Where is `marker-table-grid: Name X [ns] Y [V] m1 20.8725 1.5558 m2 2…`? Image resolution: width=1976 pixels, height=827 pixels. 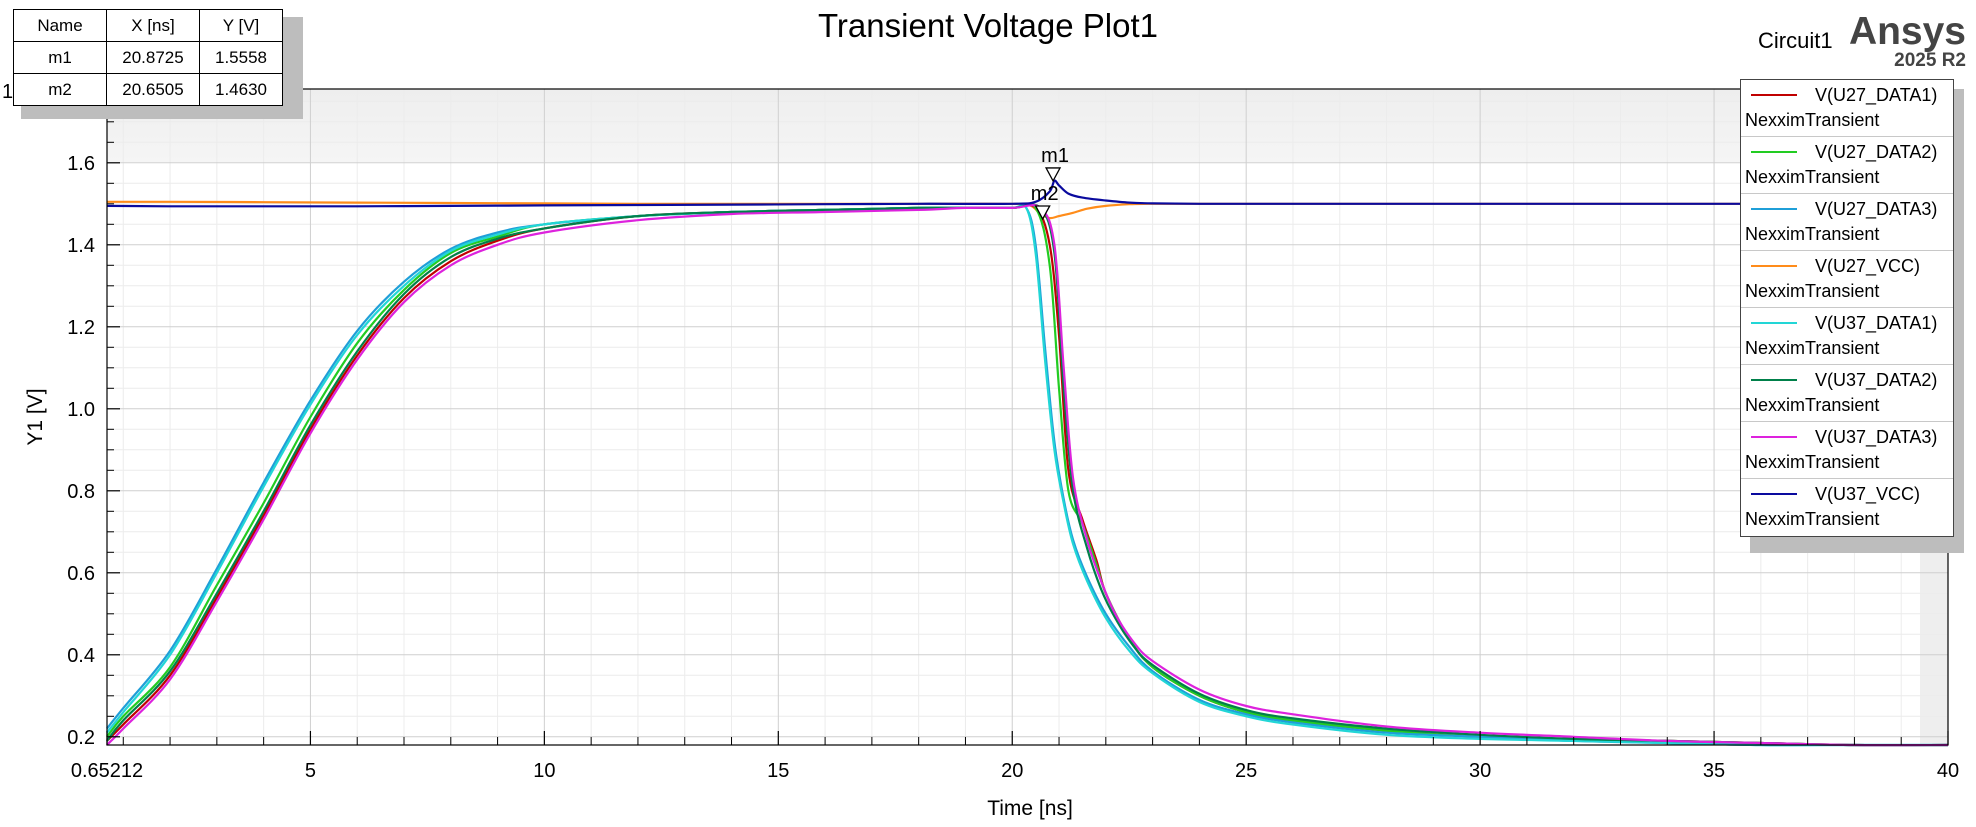
marker-table-grid: Name X [ns] Y [V] m1 20.8725 1.5558 m2 2… is located at coordinates (148, 57).